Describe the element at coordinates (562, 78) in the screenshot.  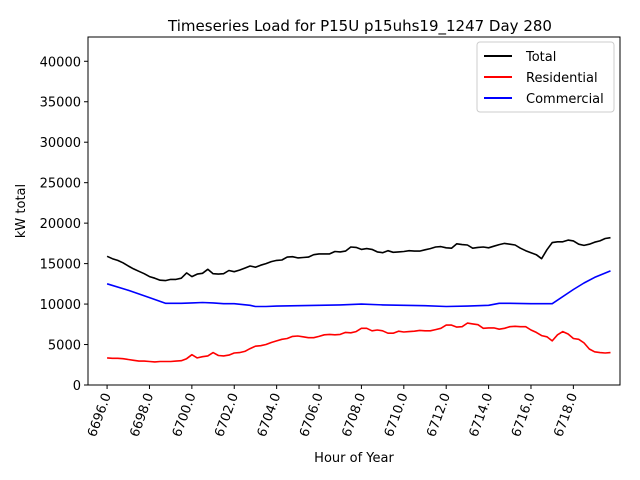
I see `legend-label-residential: Residential` at that location.